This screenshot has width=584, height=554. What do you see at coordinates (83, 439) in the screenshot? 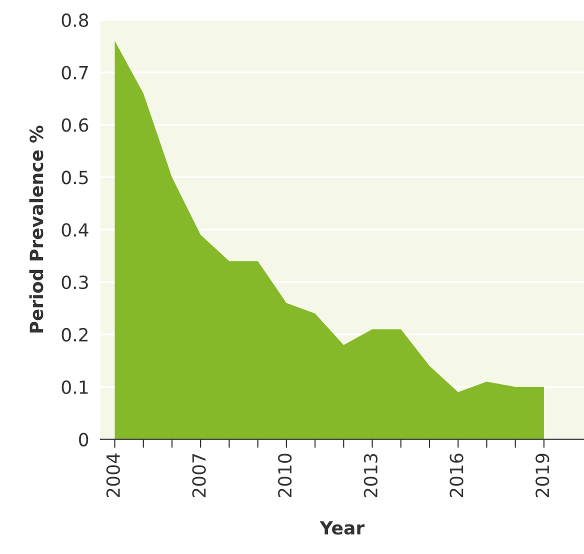
I see `y-tick-label: 0` at bounding box center [83, 439].